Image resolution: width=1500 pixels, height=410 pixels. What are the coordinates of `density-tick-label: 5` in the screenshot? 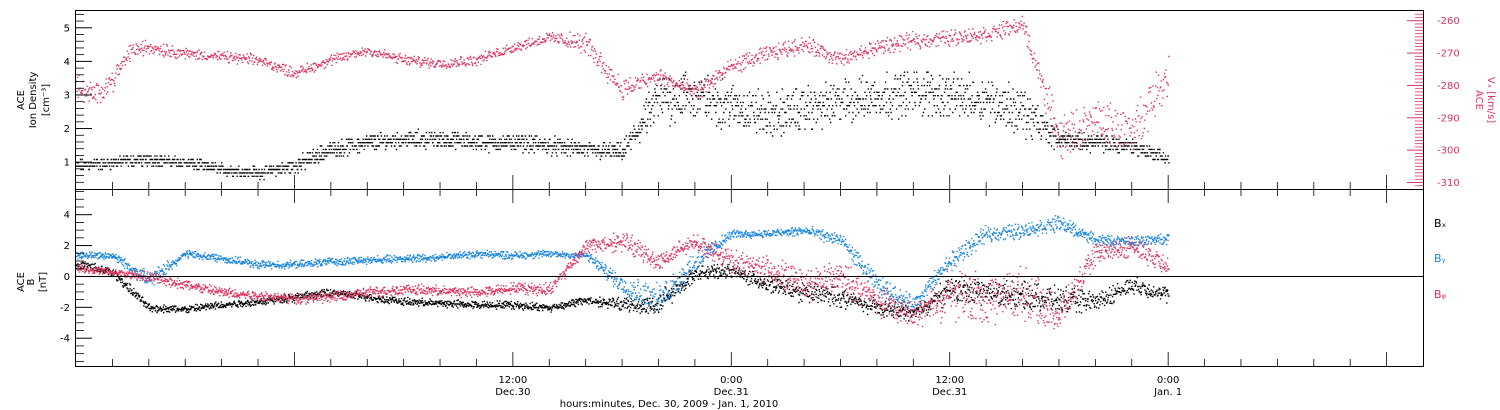 It's located at (67, 28).